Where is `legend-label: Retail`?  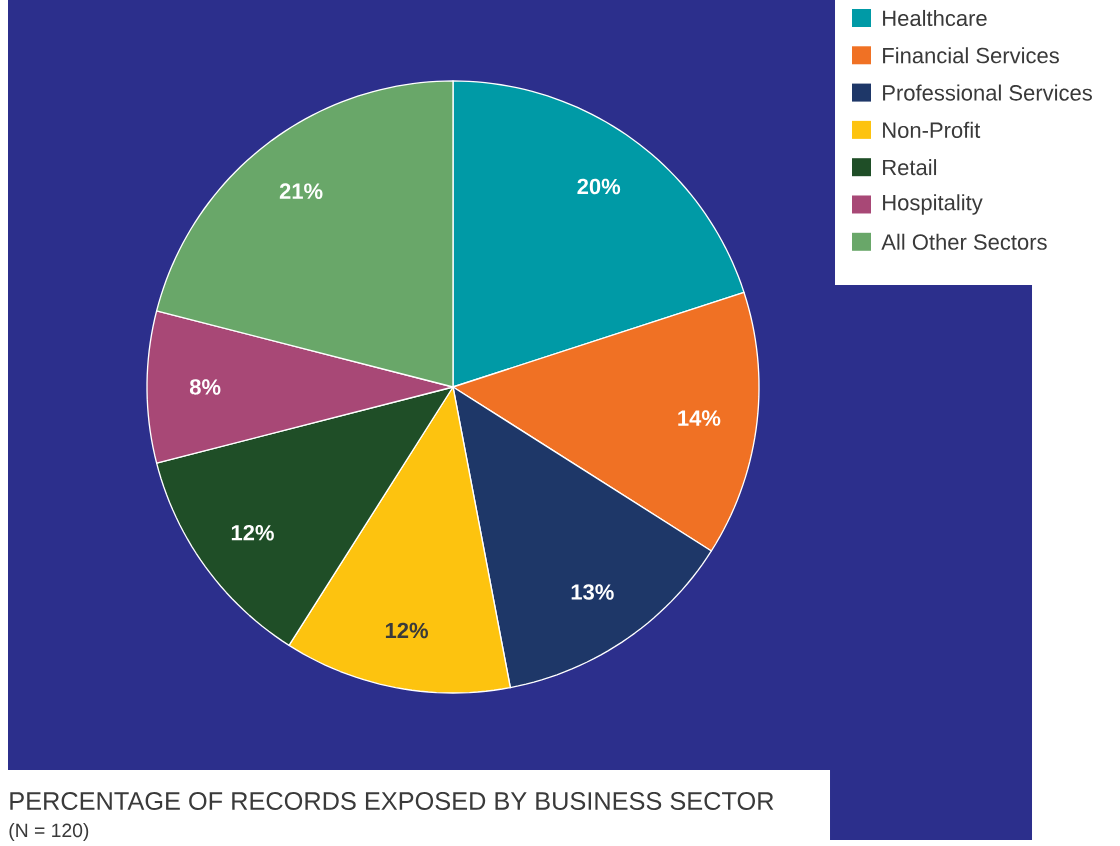 legend-label: Retail is located at coordinates (910, 167).